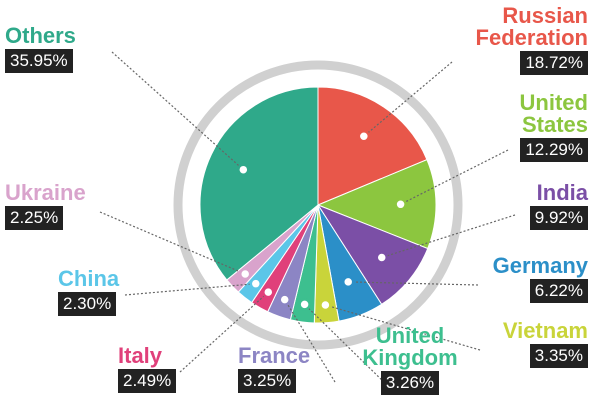 This screenshot has height=403, width=600. Describe the element at coordinates (540, 265) in the screenshot. I see `category-label: Germany` at that location.